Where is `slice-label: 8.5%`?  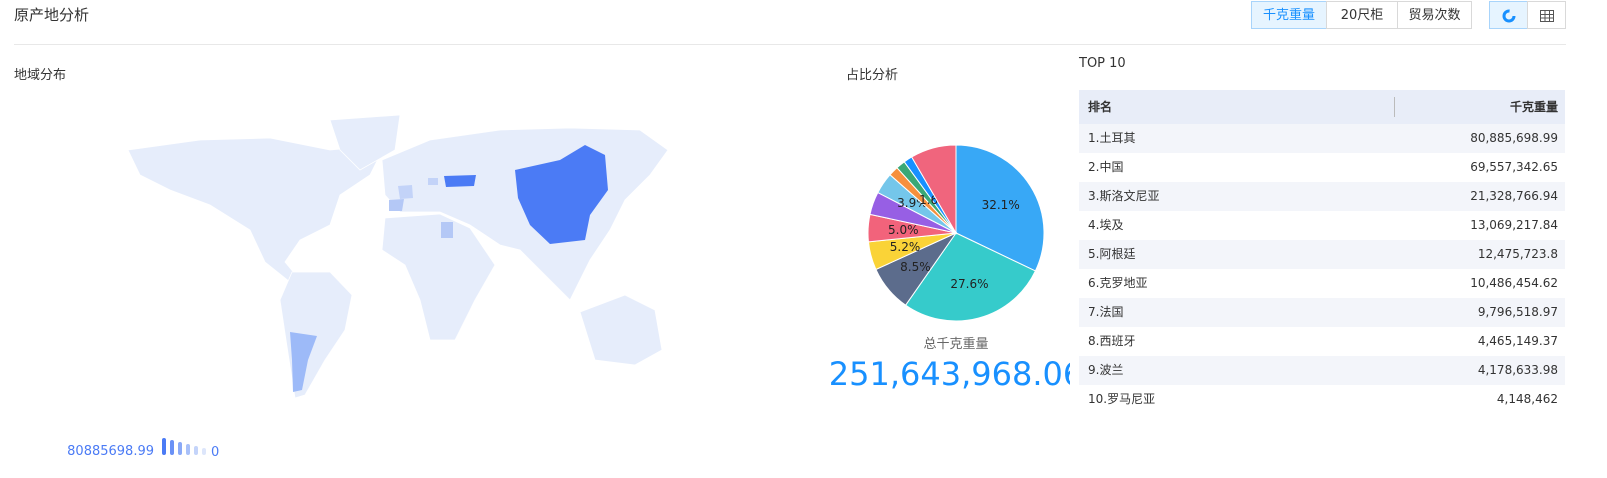 slice-label: 8.5% is located at coordinates (915, 267).